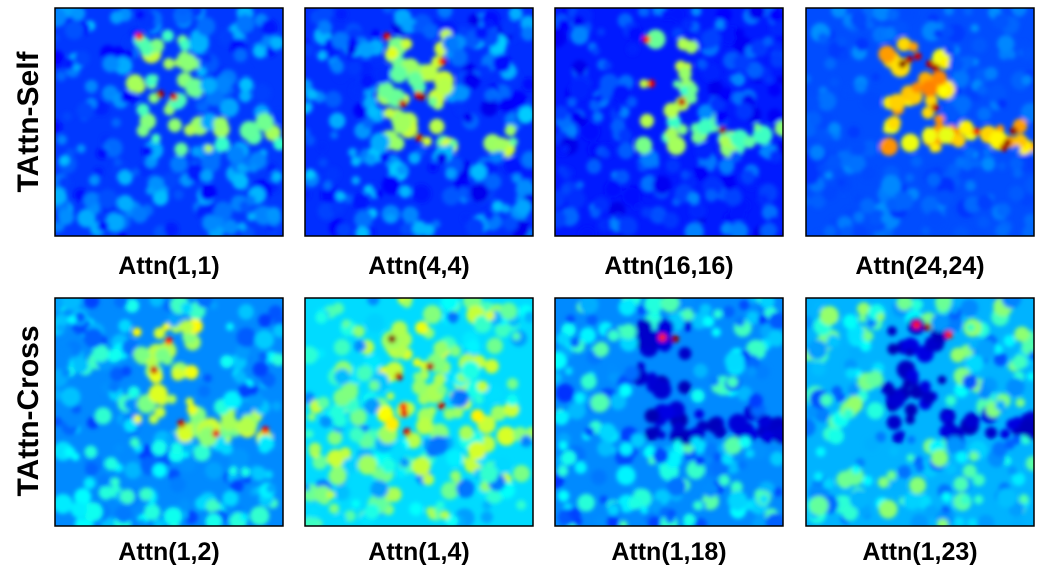  I want to click on heat-layer, so click(169, 412).